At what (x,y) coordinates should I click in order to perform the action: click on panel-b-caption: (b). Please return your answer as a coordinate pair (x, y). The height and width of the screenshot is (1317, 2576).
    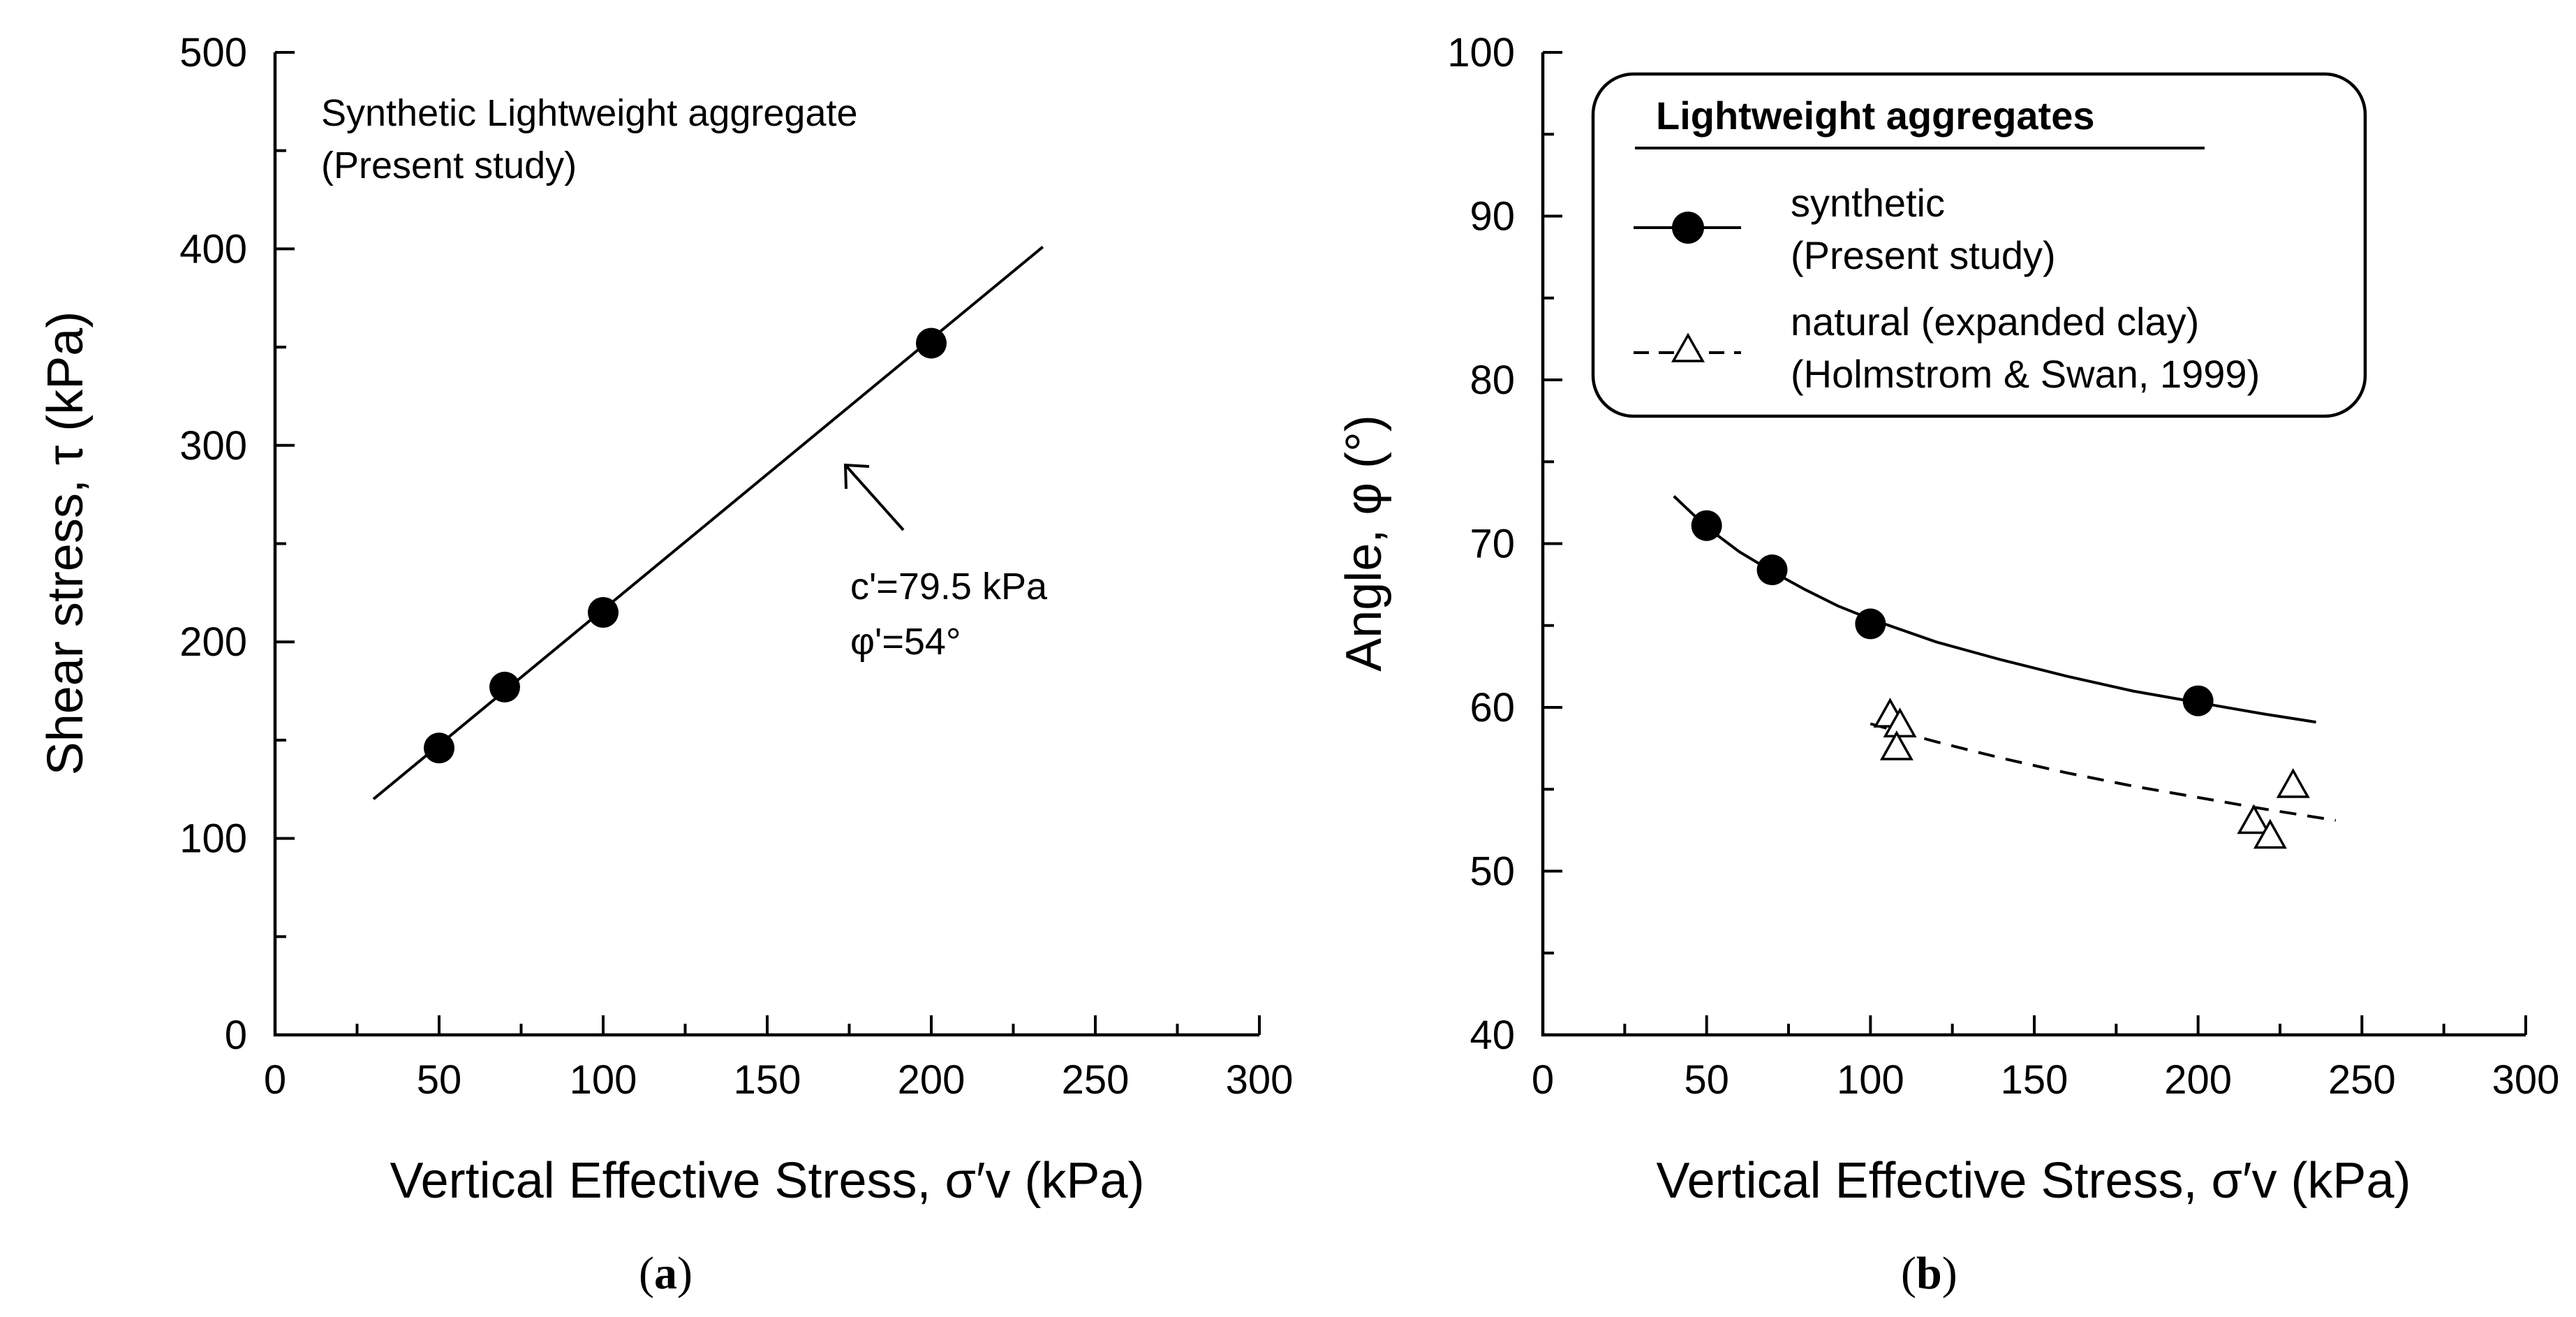
    Looking at the image, I should click on (1929, 1273).